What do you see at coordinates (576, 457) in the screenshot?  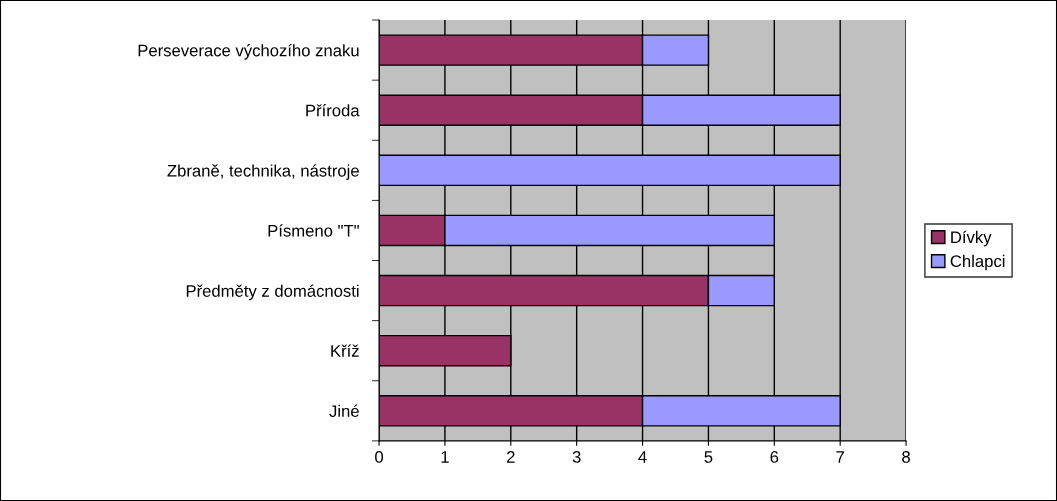 I see `x-tick-label: 3` at bounding box center [576, 457].